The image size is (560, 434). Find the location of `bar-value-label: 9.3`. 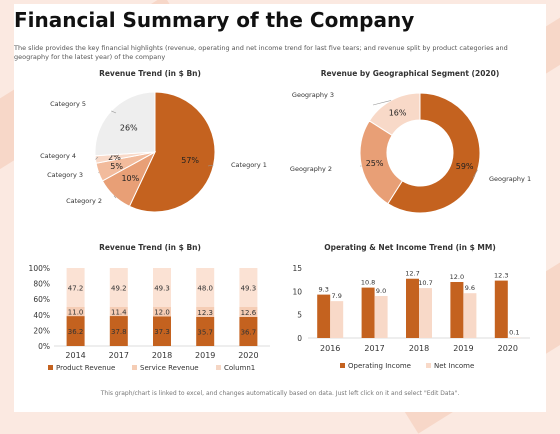

bar-value-label: 9.3 is located at coordinates (324, 290).